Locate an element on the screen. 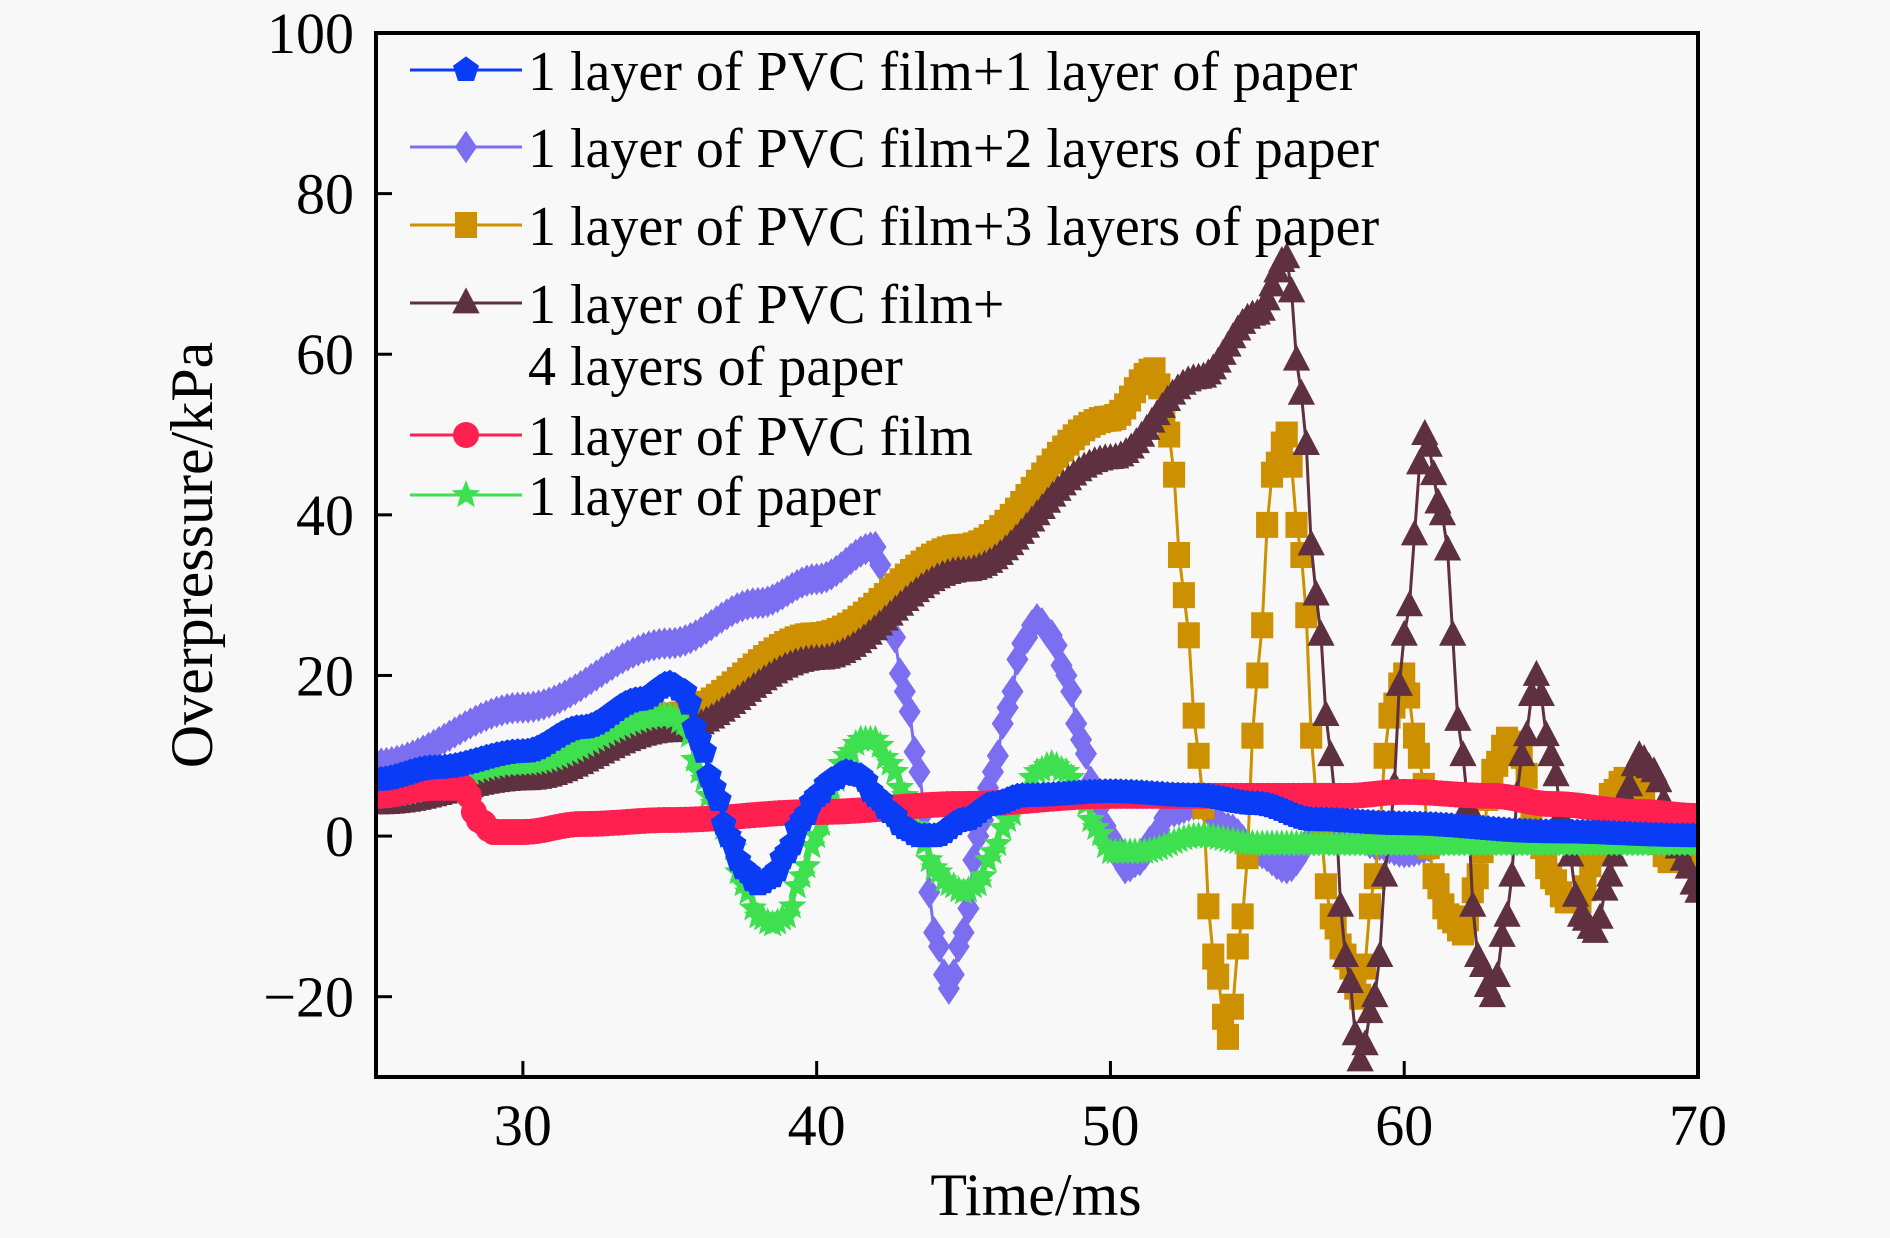 Image resolution: width=1890 pixels, height=1238 pixels. legend-label: 1 layer of PVC film+2 layers of paper is located at coordinates (953, 149).